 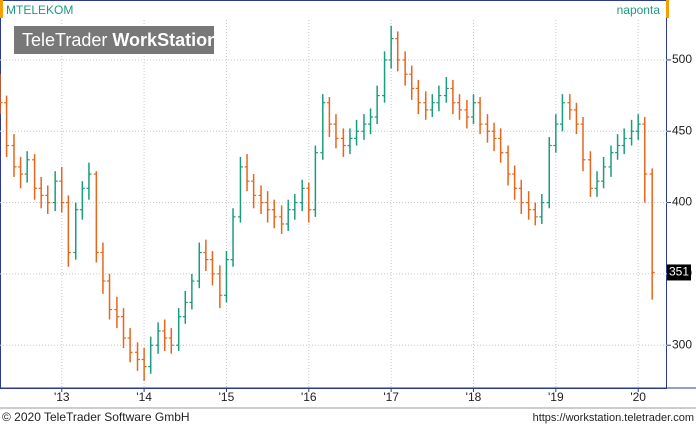 What do you see at coordinates (682, 130) in the screenshot?
I see `y-tick-label: 450` at bounding box center [682, 130].